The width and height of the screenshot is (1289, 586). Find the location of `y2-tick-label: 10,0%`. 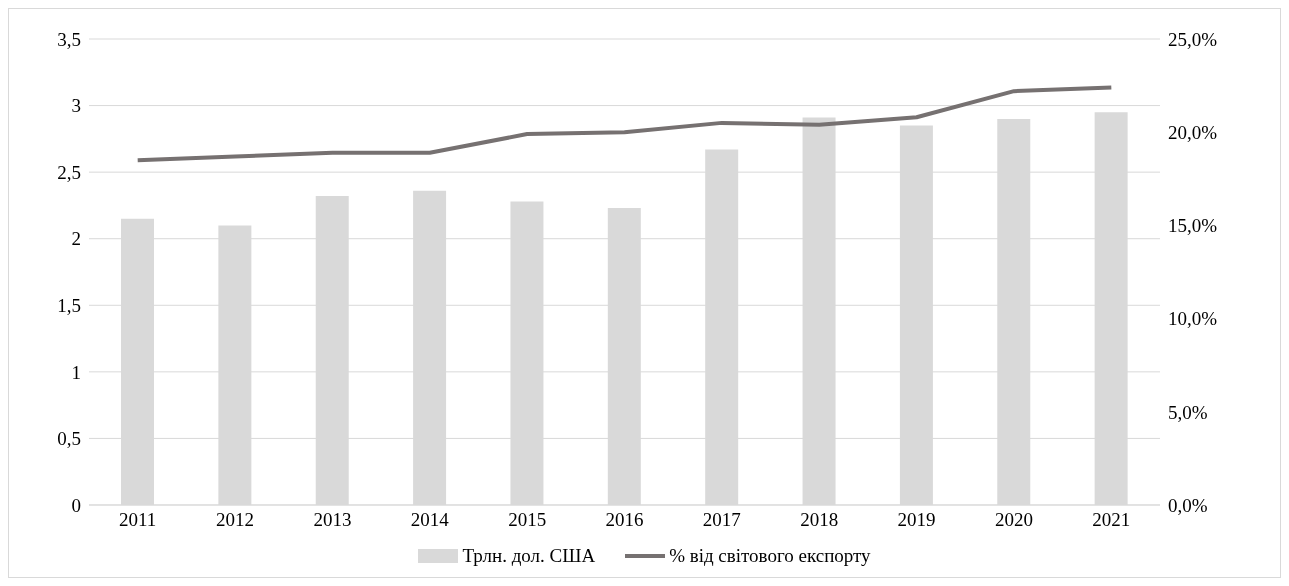

y2-tick-label: 10,0% is located at coordinates (1193, 319).